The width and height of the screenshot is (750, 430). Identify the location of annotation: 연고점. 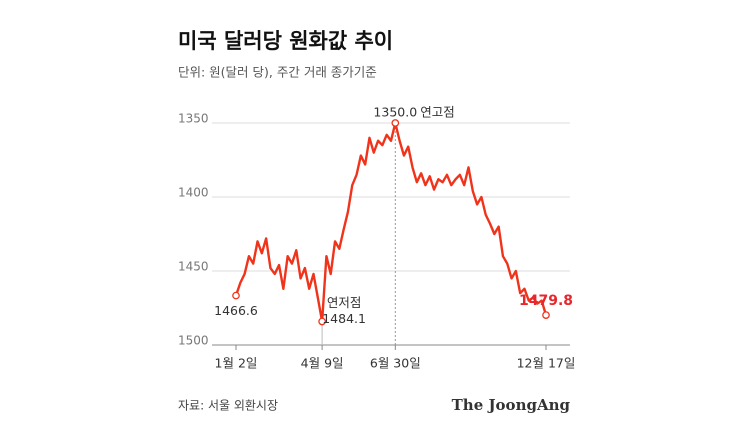
(437, 112).